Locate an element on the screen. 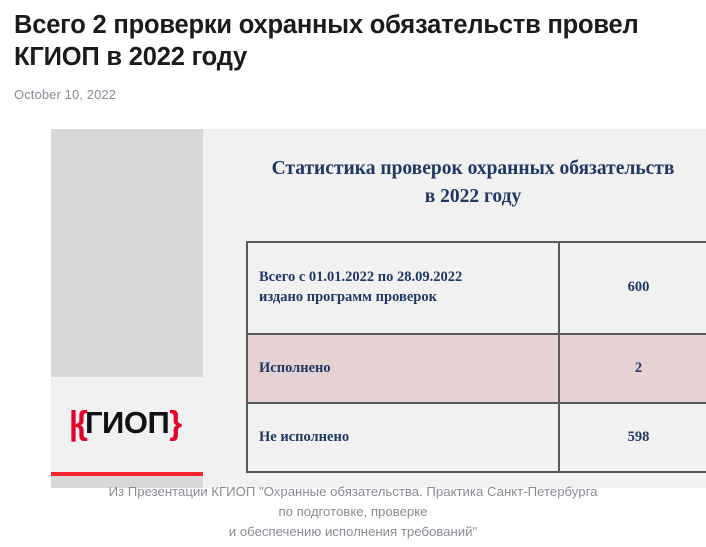 The width and height of the screenshot is (706, 547). logo-bracket-right-icon: } is located at coordinates (175, 422).